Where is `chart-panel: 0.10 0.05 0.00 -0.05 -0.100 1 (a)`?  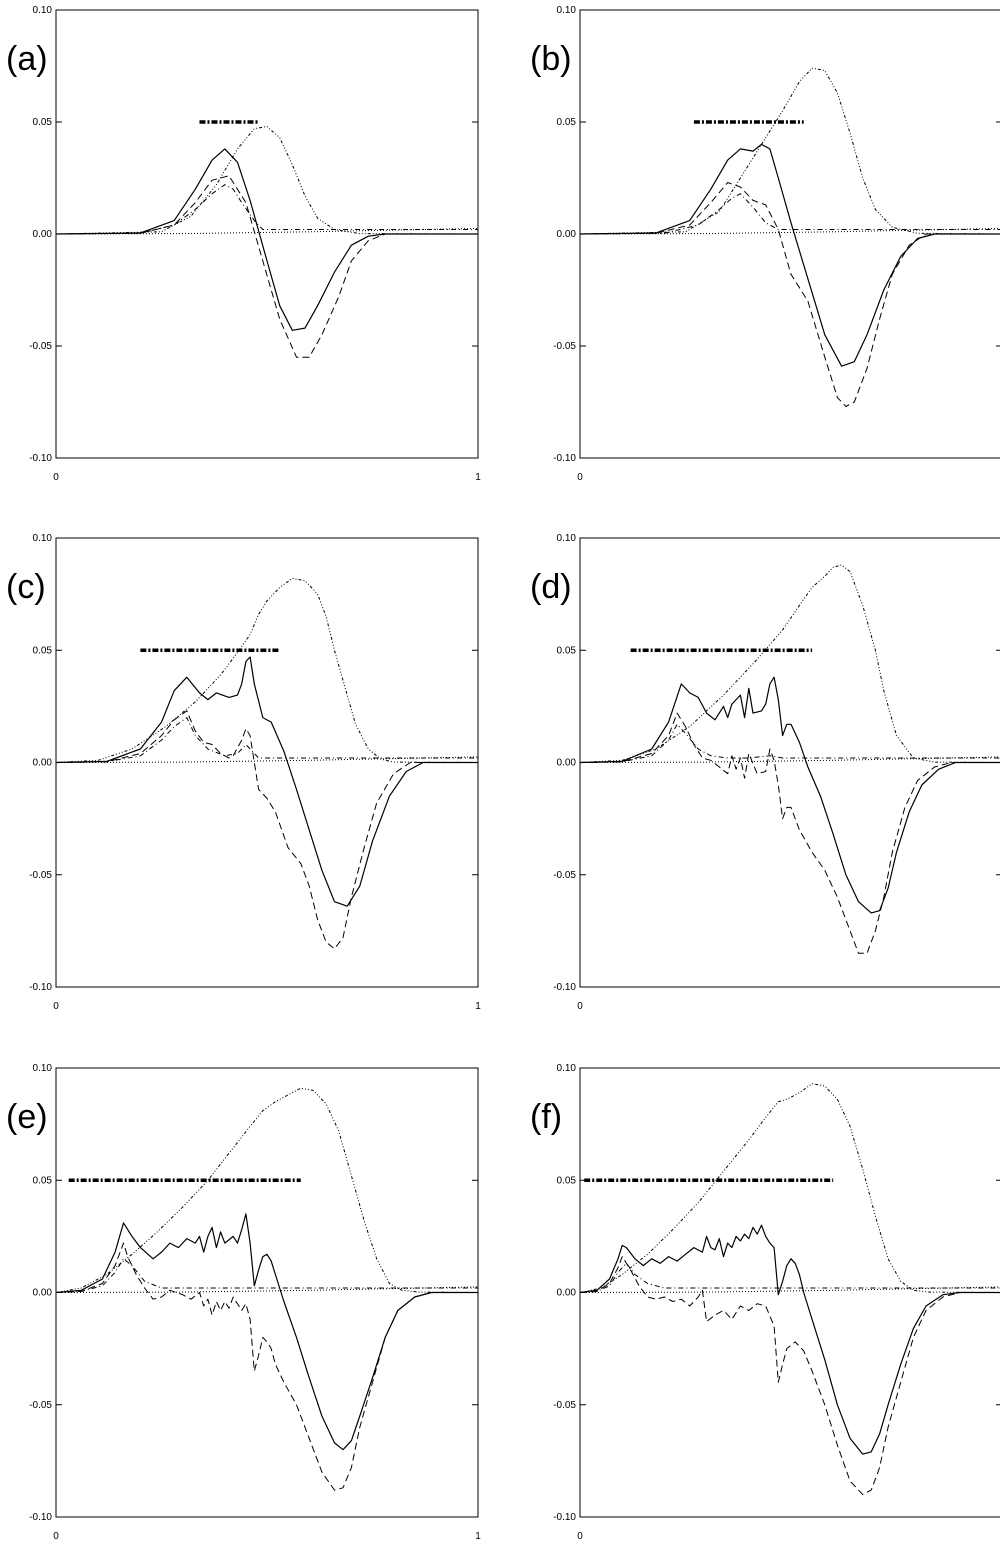 chart-panel: 0.10 0.05 0.00 -0.05 -0.100 1 (a) is located at coordinates (243, 244).